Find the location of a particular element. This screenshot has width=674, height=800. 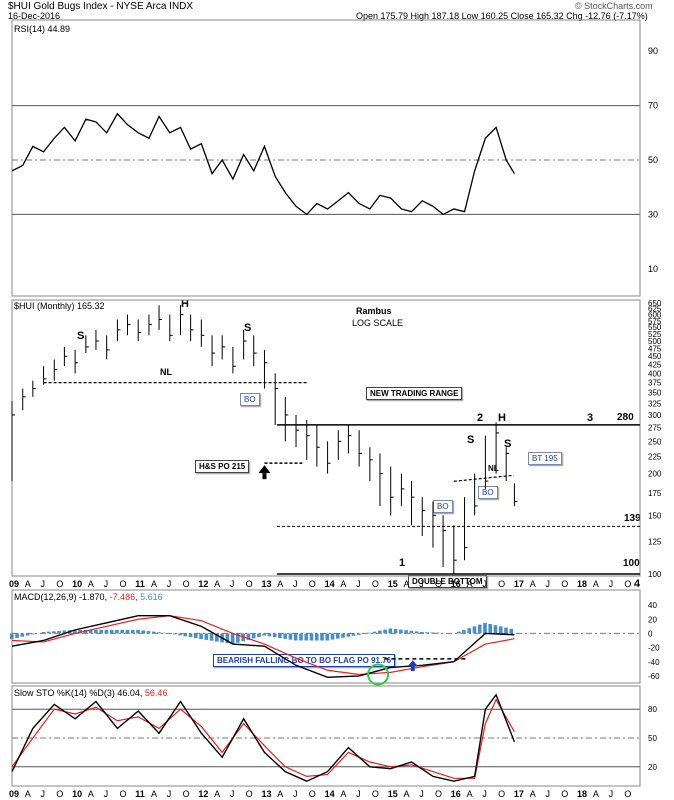

x-axis-label-bottom: 16 is located at coordinates (456, 794).